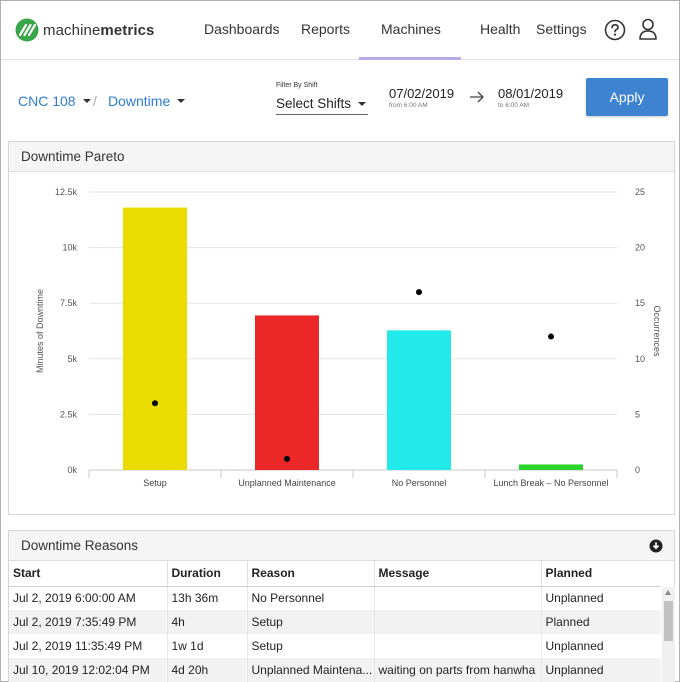 This screenshot has width=680, height=682. What do you see at coordinates (411, 29) in the screenshot?
I see `nav-machines: Machines` at bounding box center [411, 29].